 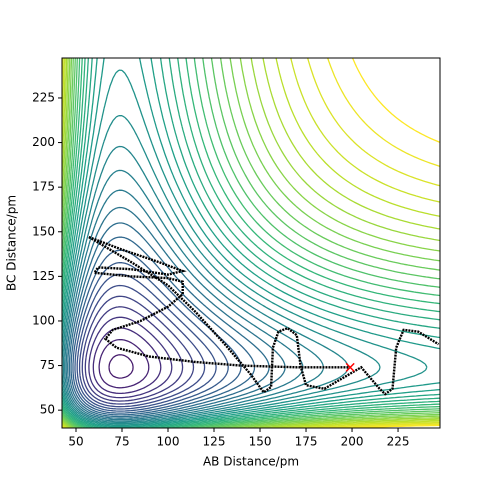 What do you see at coordinates (43, 97) in the screenshot?
I see `y-tick-label: 225` at bounding box center [43, 97].